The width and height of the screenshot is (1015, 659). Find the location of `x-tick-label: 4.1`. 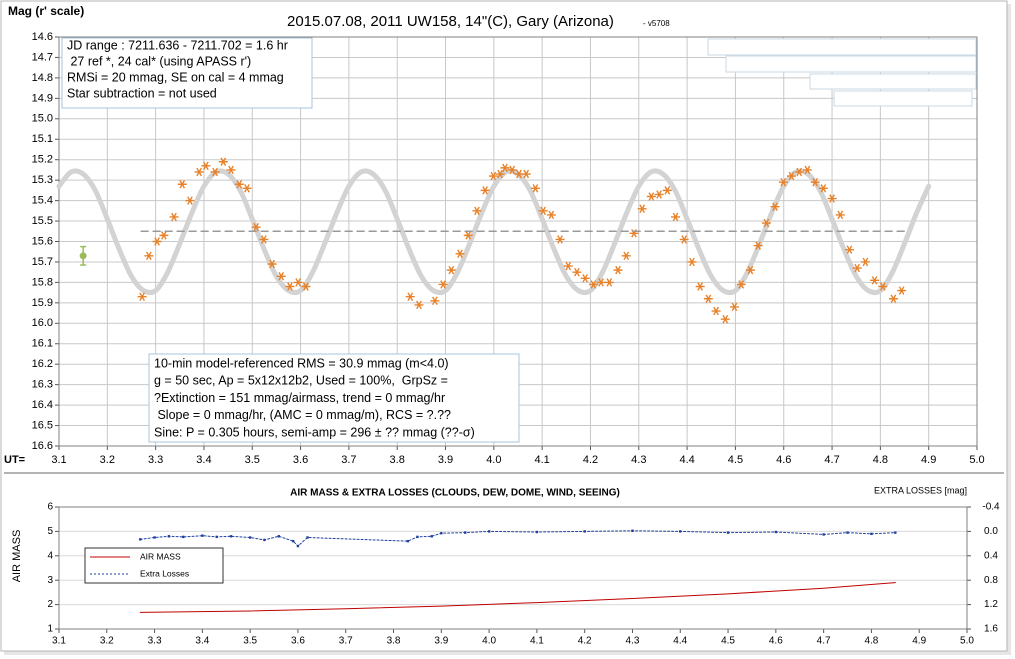

x-tick-label: 4.1 is located at coordinates (542, 460).